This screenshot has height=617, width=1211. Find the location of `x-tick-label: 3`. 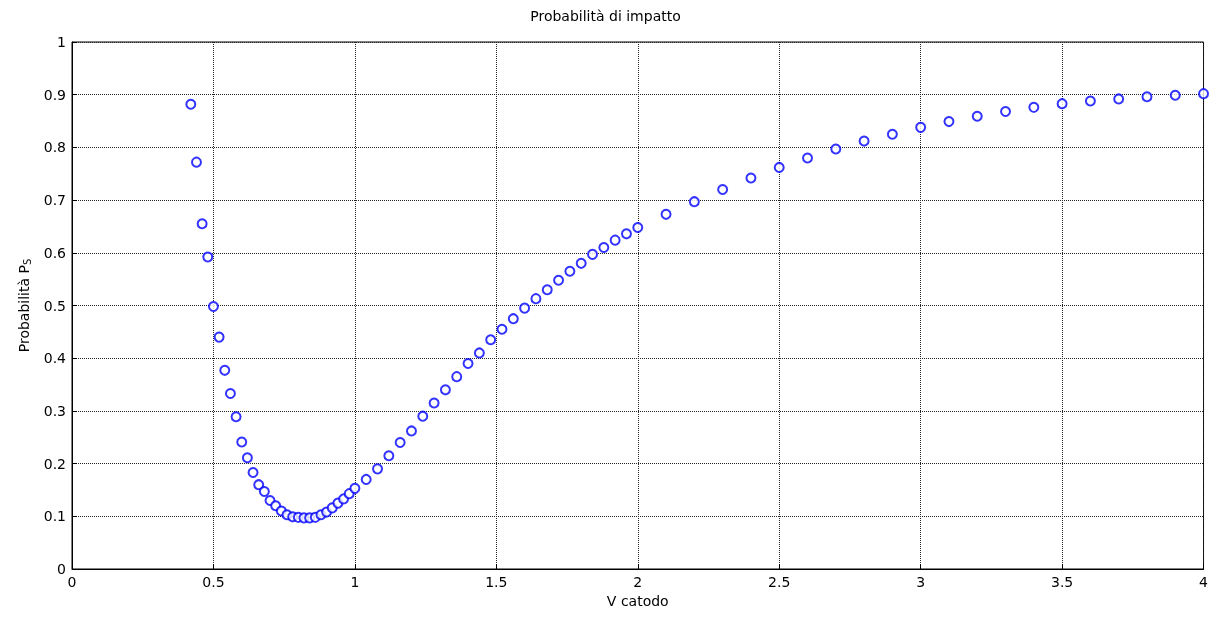

x-tick-label: 3 is located at coordinates (921, 582).